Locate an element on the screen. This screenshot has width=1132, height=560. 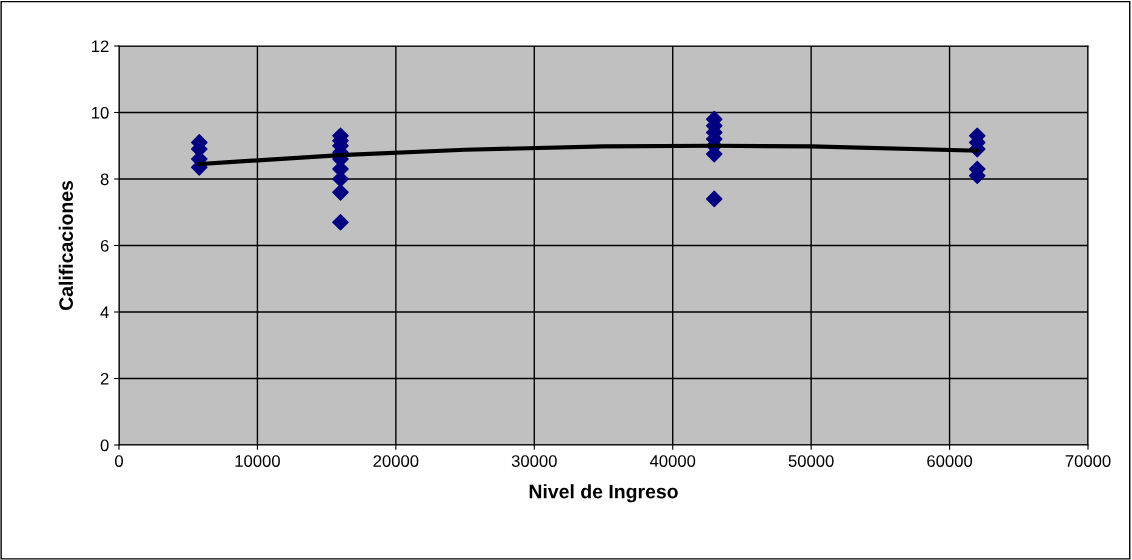
x-axis-title: Nivel de Ingreso is located at coordinates (603, 493).